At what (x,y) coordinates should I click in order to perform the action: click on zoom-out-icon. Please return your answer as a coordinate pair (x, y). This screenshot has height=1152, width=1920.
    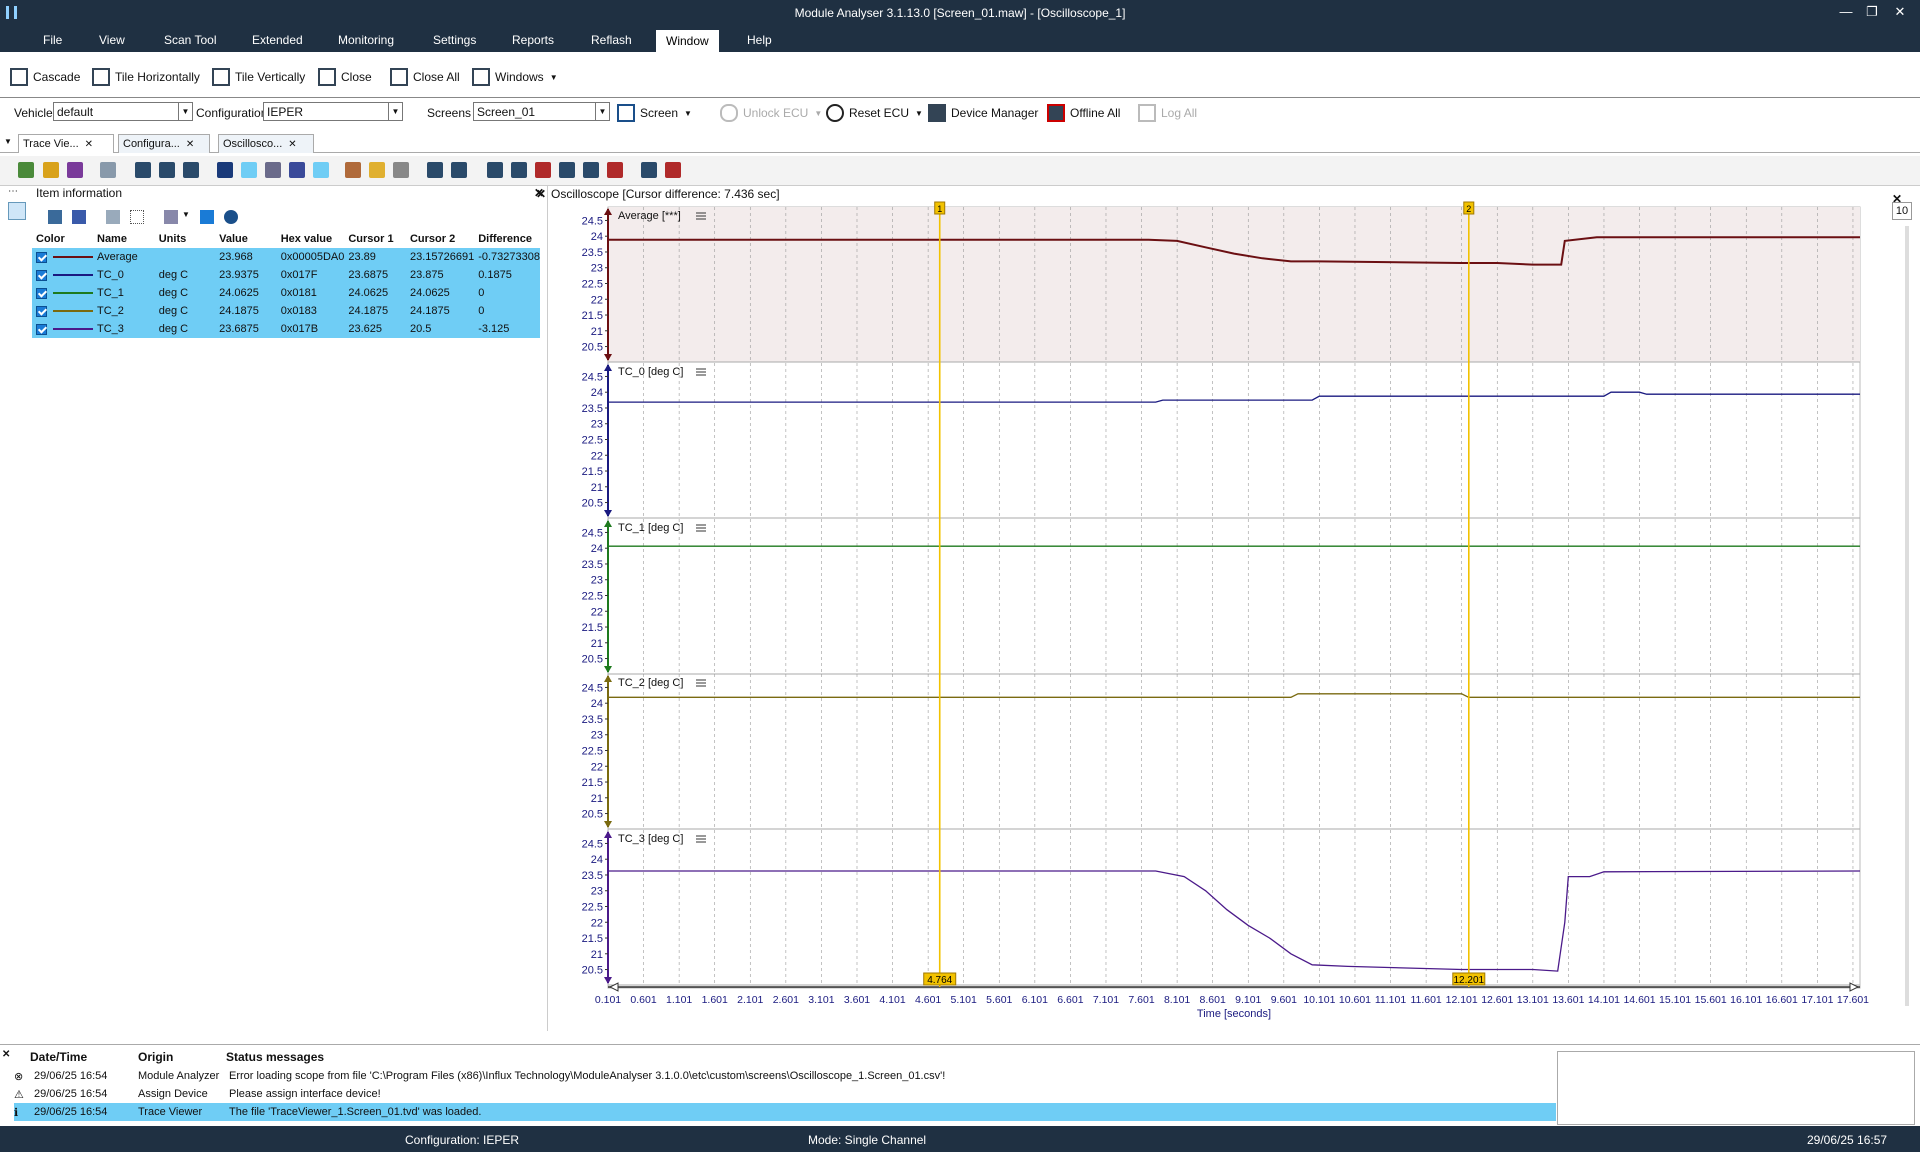
    Looking at the image, I should click on (543, 170).